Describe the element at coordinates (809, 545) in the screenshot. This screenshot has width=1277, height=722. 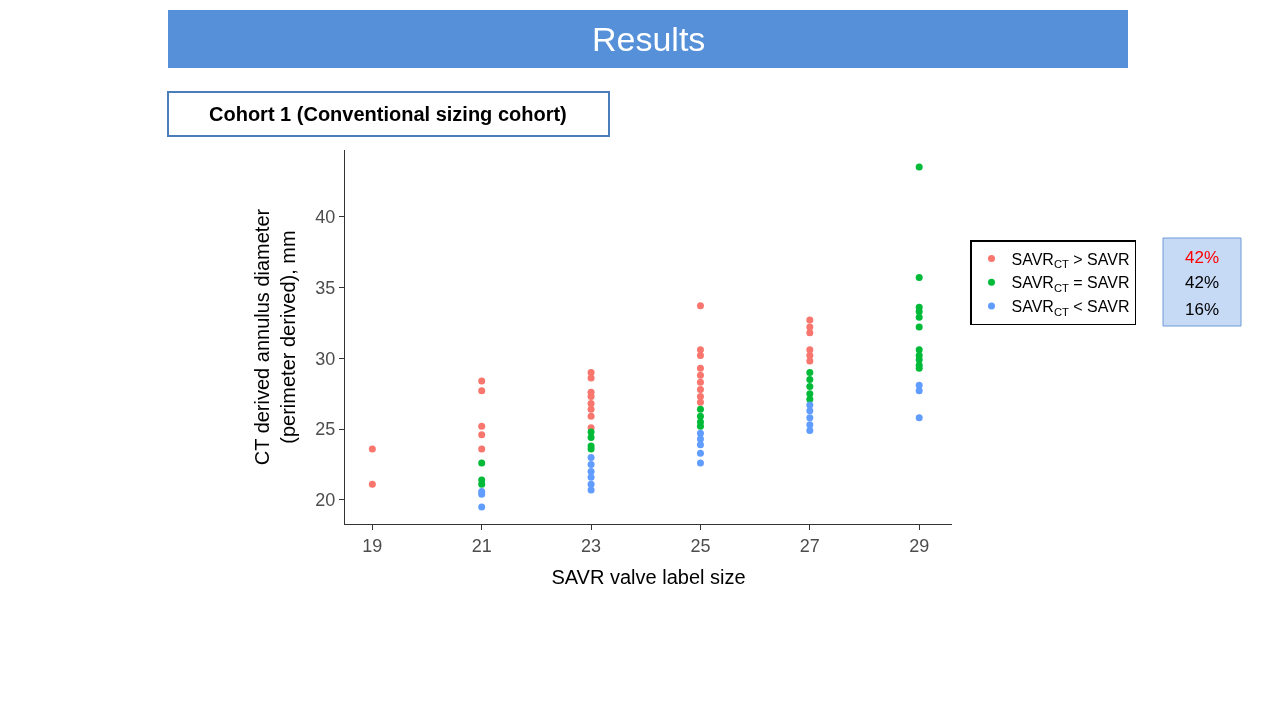
I see `x-tick-label: 27` at that location.